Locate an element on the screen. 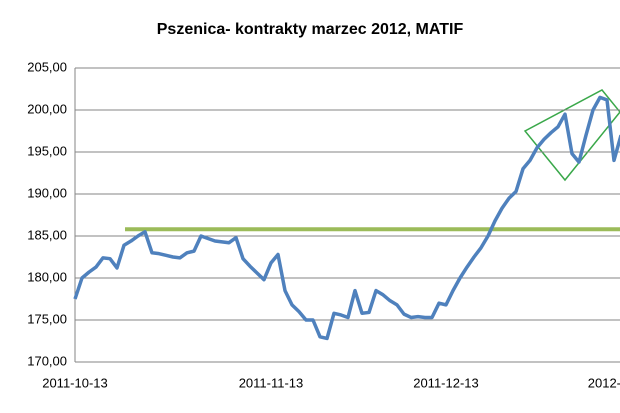 The image size is (620, 413). y-tick-label: 175,00 is located at coordinates (47, 318).